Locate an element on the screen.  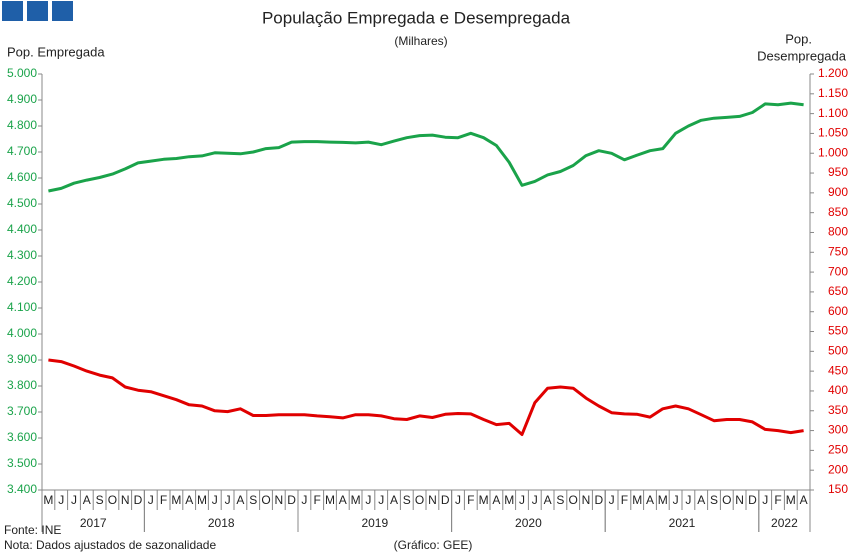
y2-tick-label: 1.050 is located at coordinates (833, 133).